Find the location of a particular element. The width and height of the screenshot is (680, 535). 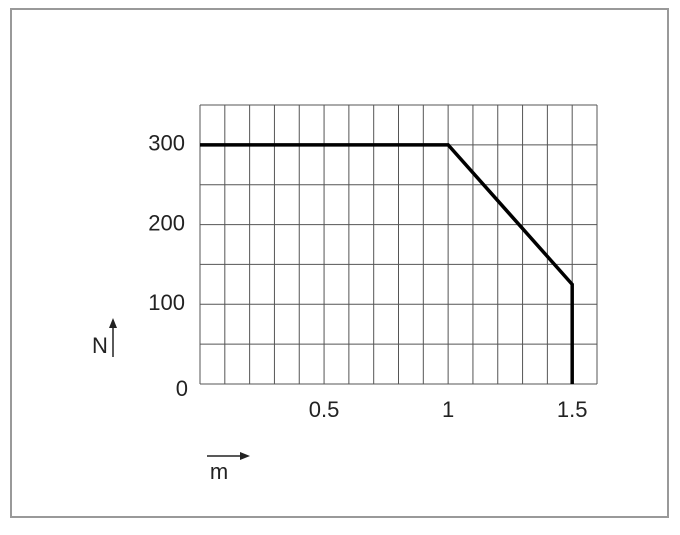

x-arrow is located at coordinates (228, 456).